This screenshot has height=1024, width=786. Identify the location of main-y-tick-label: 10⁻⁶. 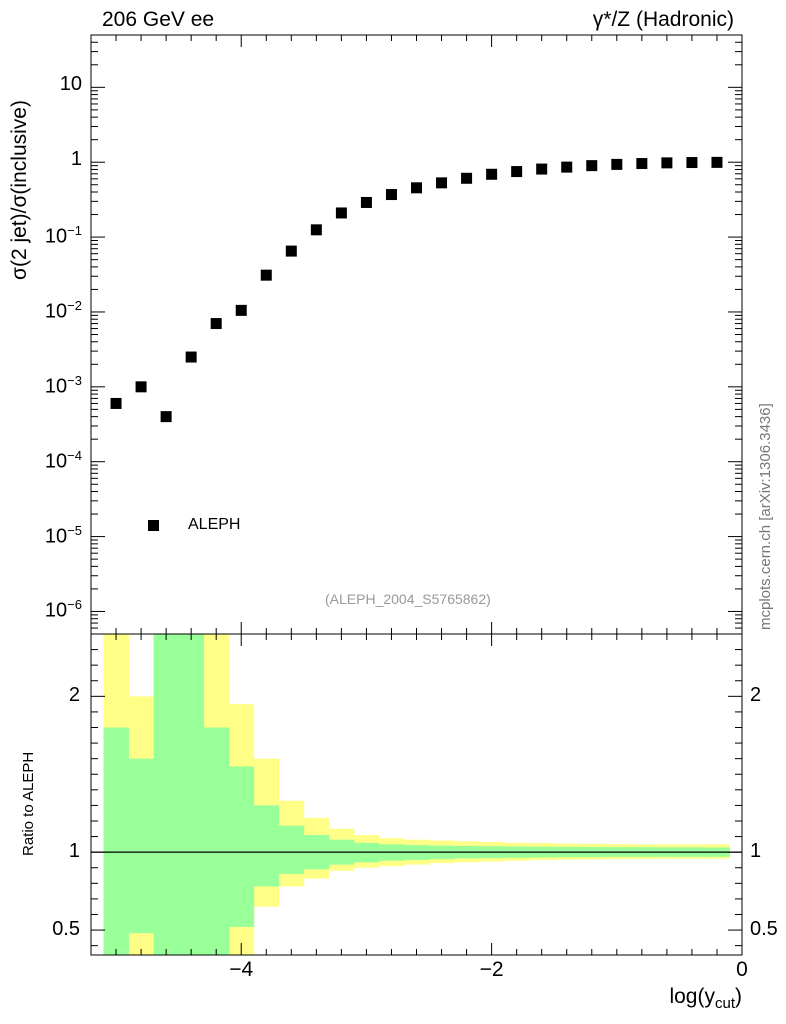
(63, 610).